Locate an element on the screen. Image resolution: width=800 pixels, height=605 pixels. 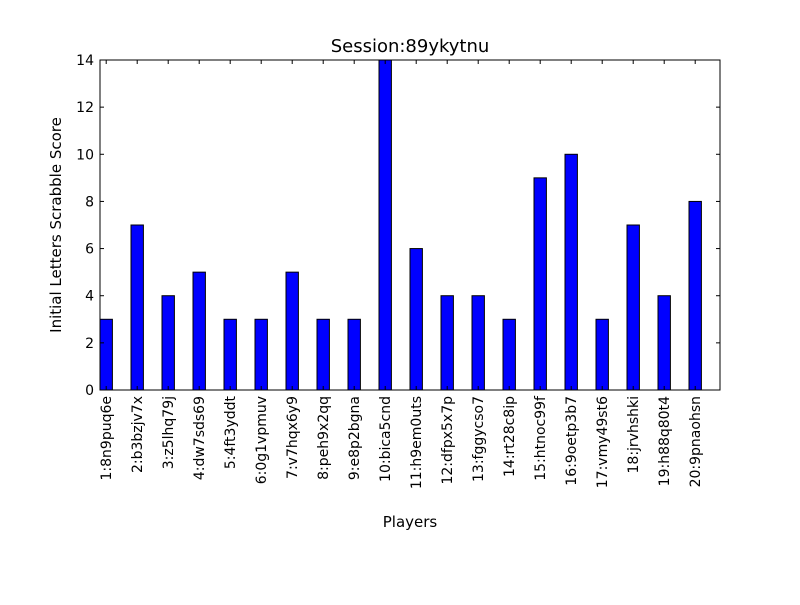
y-tick-label: 12 is located at coordinates (85, 108).